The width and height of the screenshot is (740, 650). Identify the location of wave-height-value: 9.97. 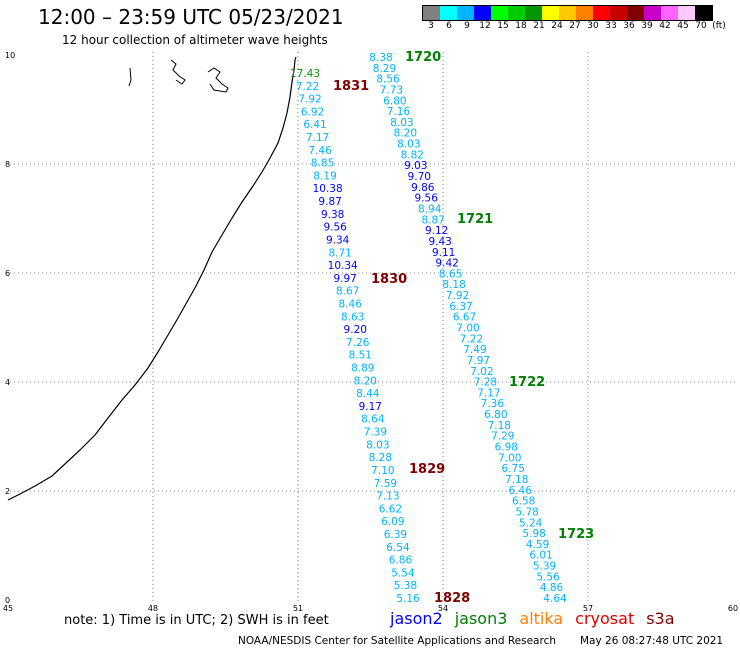
(344, 279).